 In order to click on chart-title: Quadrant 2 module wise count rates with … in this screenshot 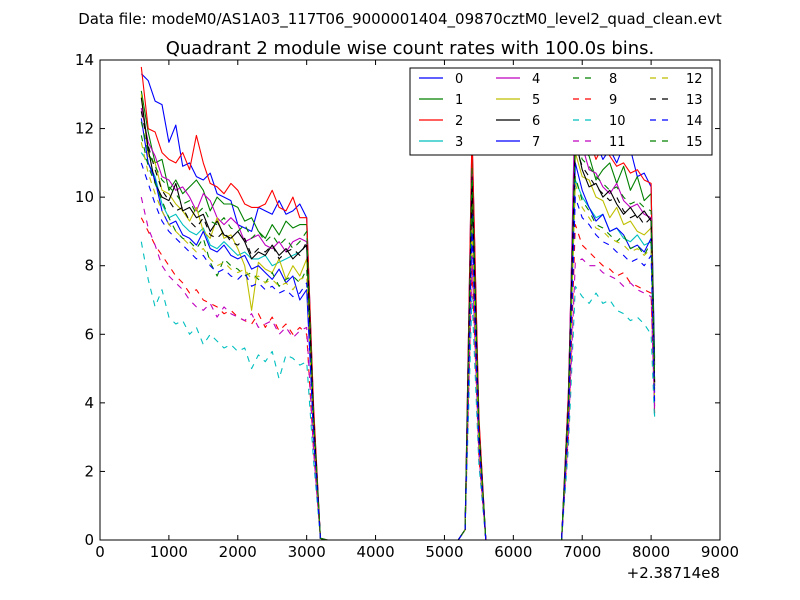, I will do `click(410, 48)`.